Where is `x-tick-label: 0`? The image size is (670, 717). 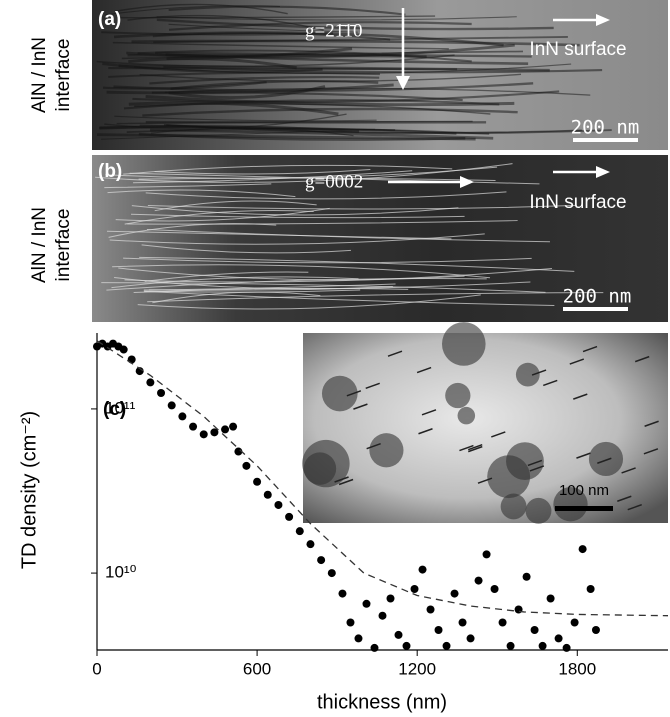 x-tick-label: 0 is located at coordinates (96, 668).